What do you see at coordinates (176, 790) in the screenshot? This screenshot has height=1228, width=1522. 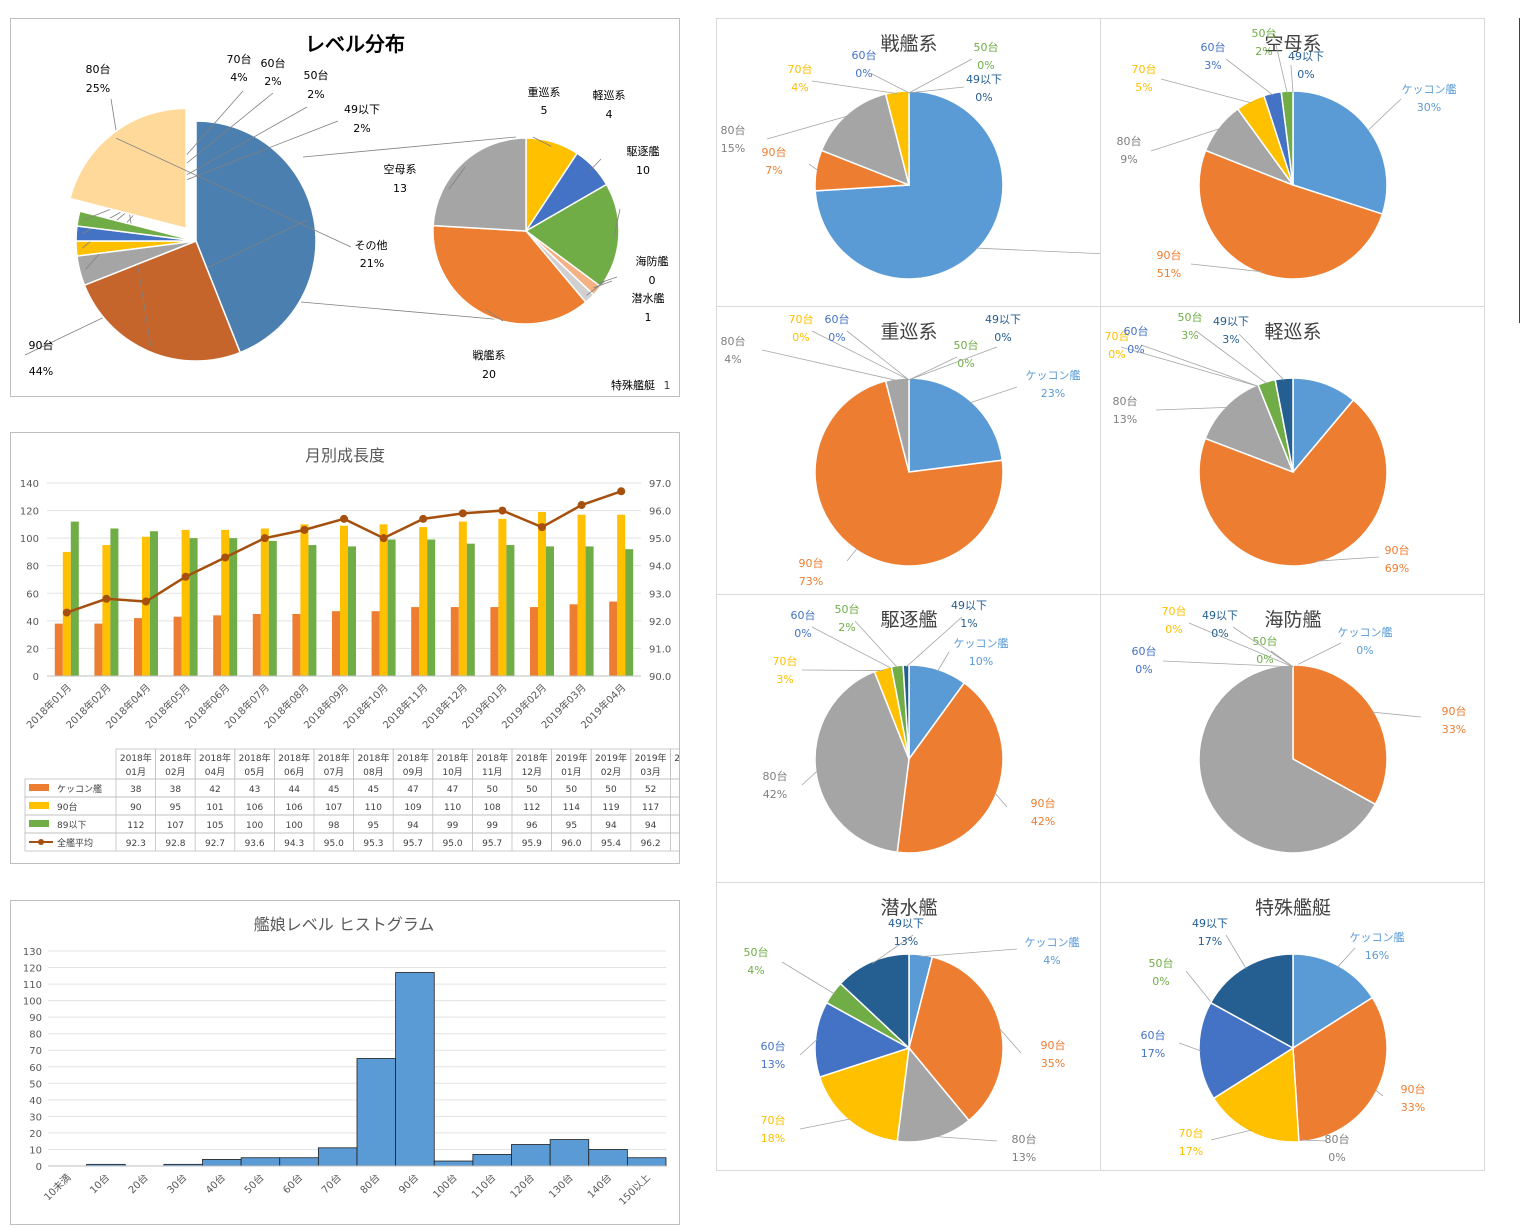 I see `table-cell: 38` at bounding box center [176, 790].